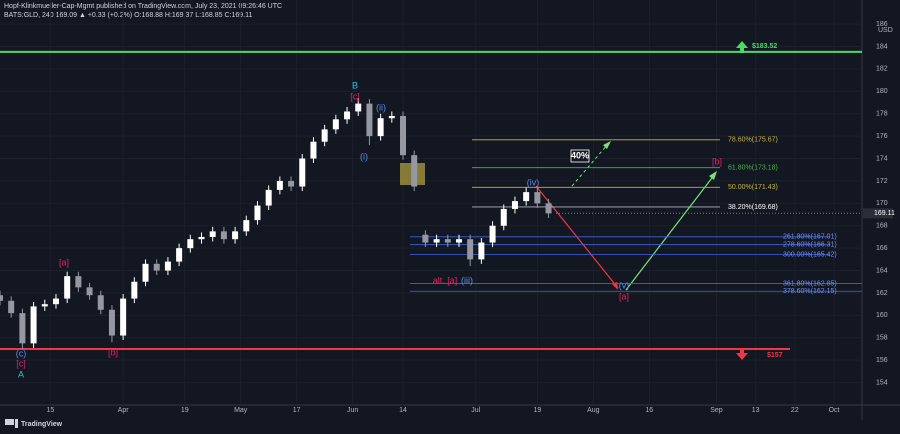 Image resolution: width=900 pixels, height=434 pixels. Describe the element at coordinates (364, 156) in the screenshot. I see `wave-label: (i)` at that location.